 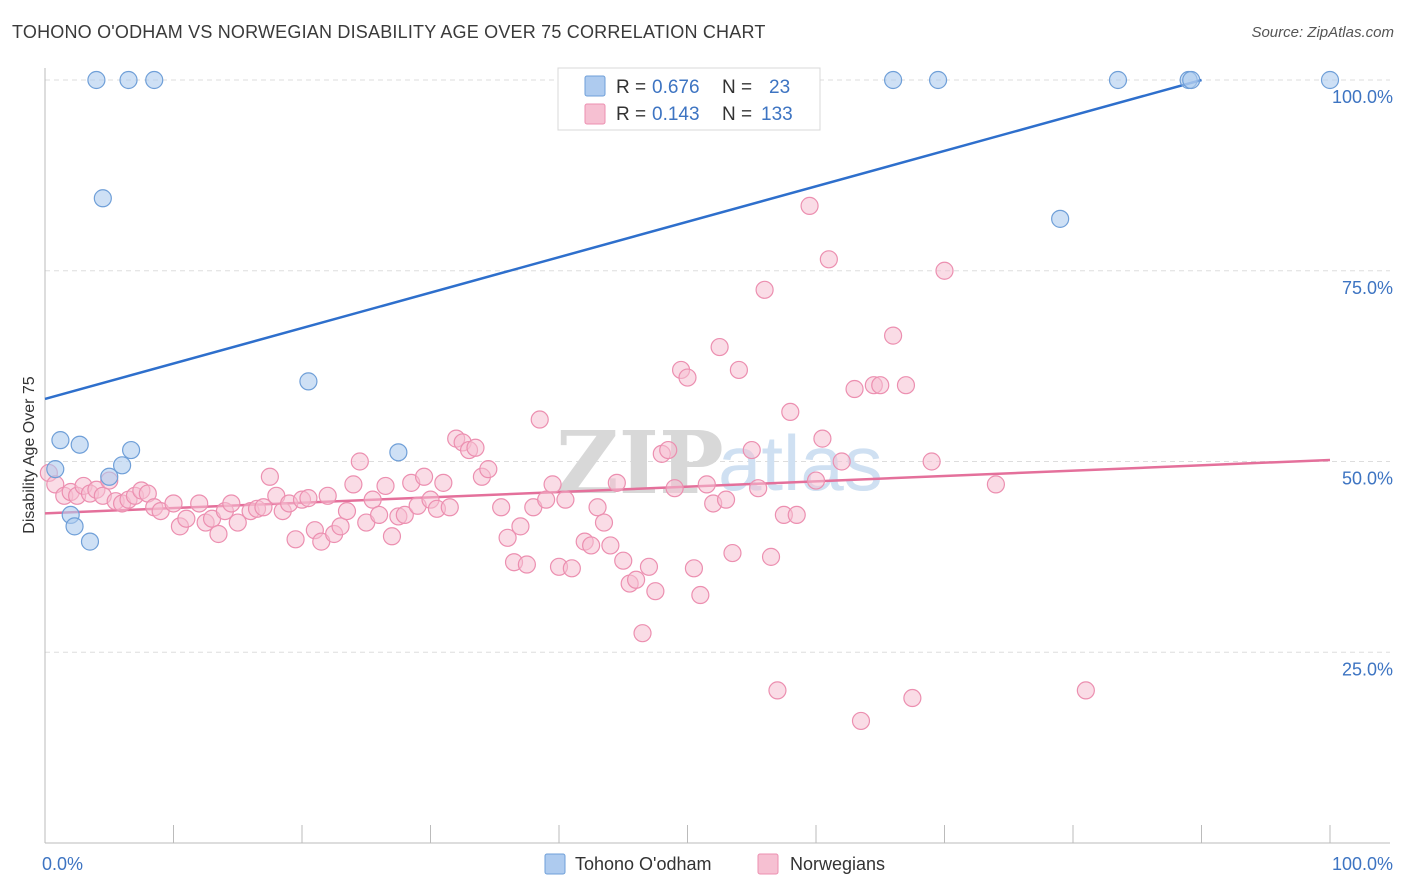 What do you see at coordinates (689, 99) in the screenshot?
I see `correlation-legend: R = 0.676 N = 23 R = 0.143 N = 133` at bounding box center [689, 99].